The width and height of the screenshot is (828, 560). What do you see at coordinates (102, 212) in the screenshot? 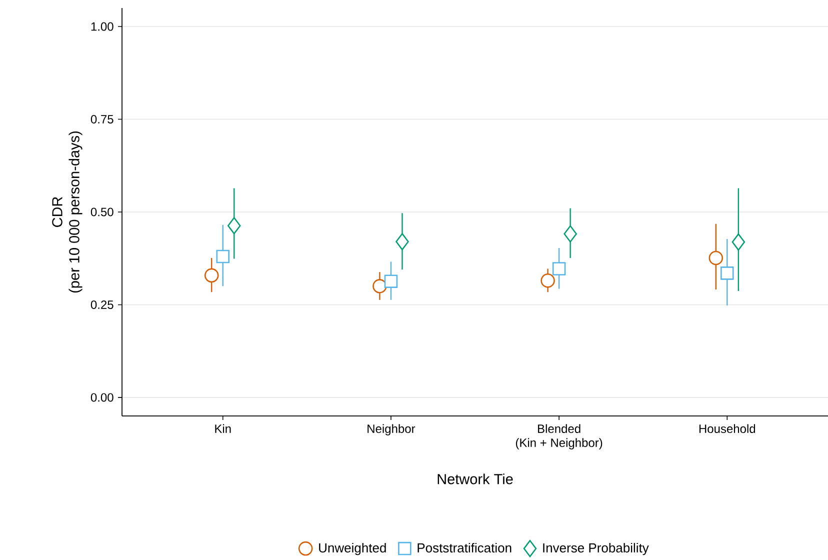
I see `y-tick-label: 0.50` at bounding box center [102, 212].